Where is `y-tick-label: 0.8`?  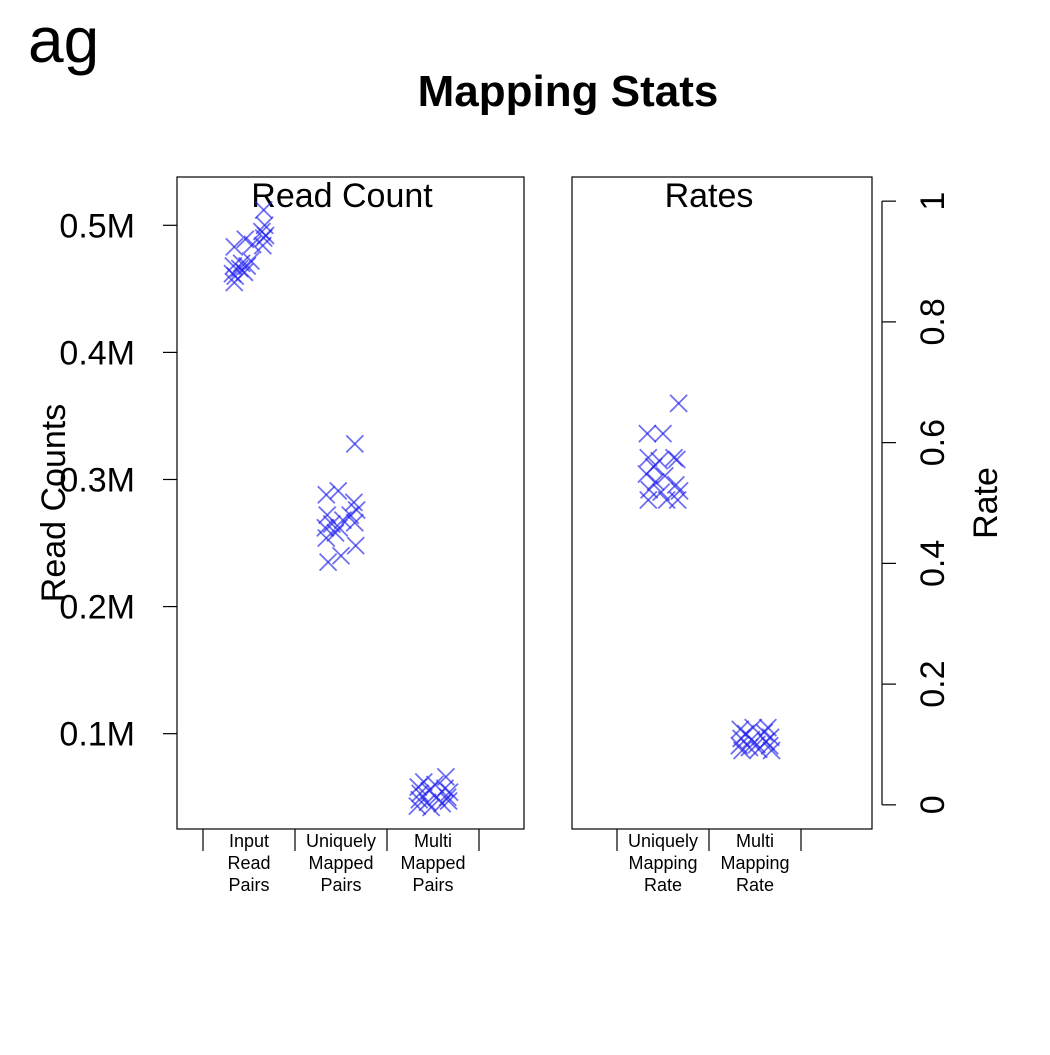 y-tick-label: 0.8 is located at coordinates (933, 321).